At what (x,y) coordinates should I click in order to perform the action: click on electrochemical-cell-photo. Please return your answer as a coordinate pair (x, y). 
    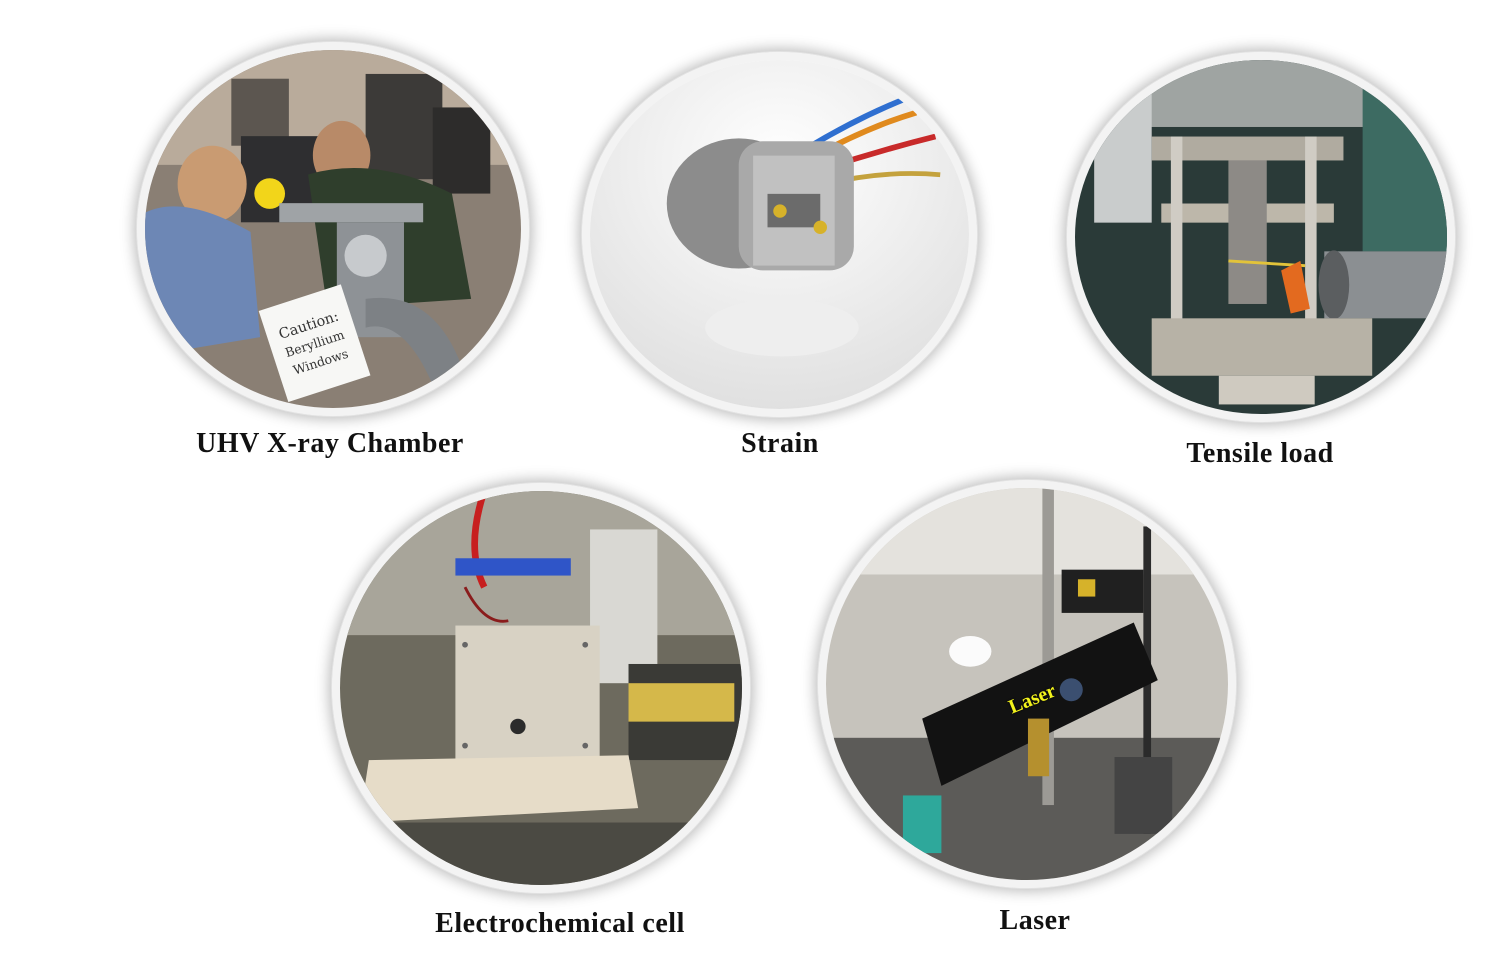
    Looking at the image, I should click on (541, 688).